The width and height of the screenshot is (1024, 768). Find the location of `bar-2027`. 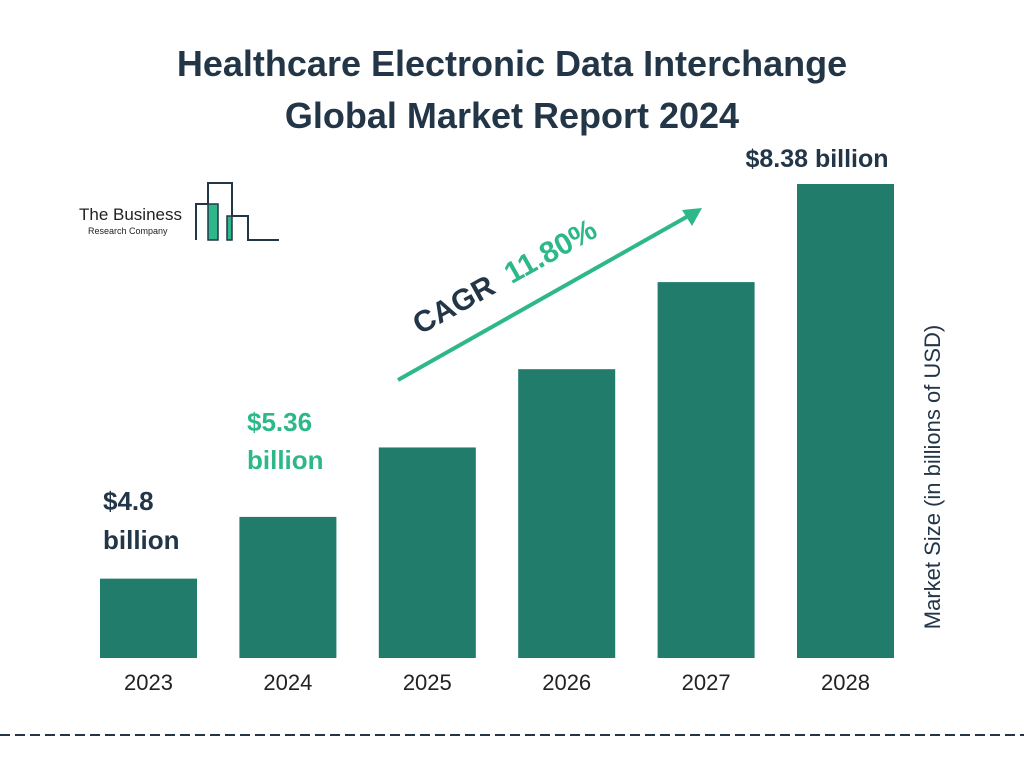

bar-2027 is located at coordinates (706, 470).